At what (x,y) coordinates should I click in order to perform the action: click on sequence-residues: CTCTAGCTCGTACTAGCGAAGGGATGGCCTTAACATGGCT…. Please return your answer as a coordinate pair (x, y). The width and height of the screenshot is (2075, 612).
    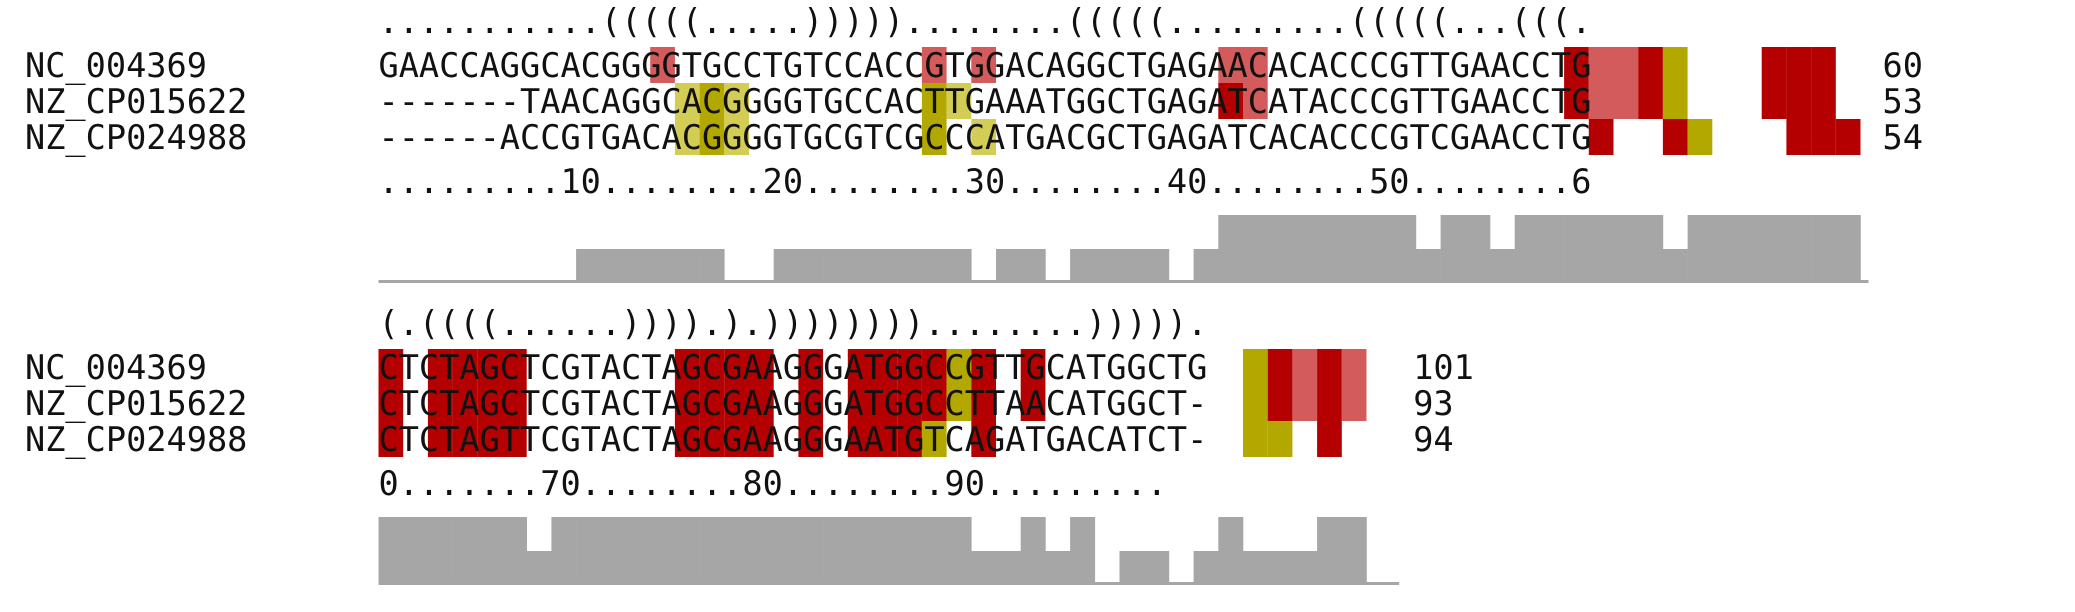
    Looking at the image, I should click on (793, 403).